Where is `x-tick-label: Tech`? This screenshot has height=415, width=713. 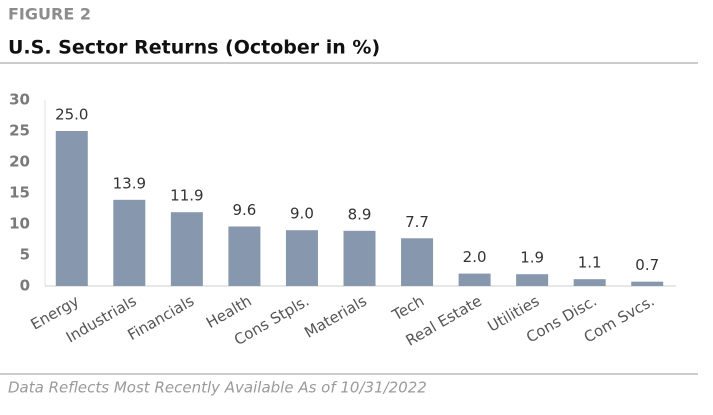 x-tick-label: Tech is located at coordinates (407, 308).